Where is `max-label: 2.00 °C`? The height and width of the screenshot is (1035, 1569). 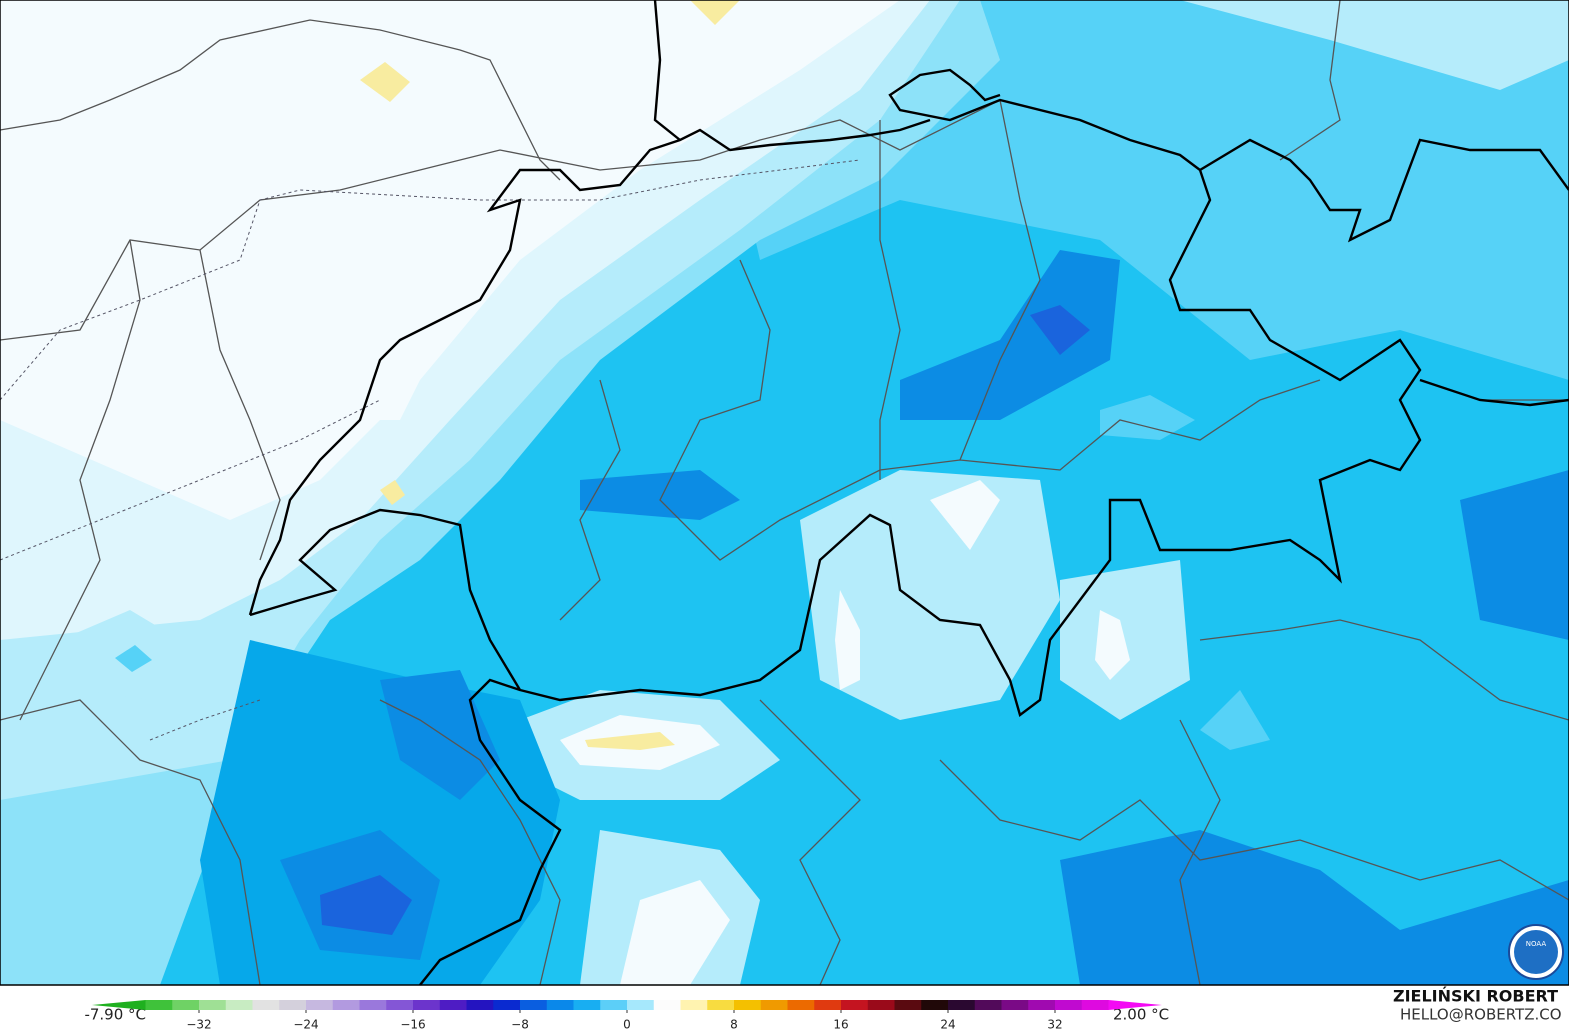
max-label: 2.00 °C is located at coordinates (1141, 1015).